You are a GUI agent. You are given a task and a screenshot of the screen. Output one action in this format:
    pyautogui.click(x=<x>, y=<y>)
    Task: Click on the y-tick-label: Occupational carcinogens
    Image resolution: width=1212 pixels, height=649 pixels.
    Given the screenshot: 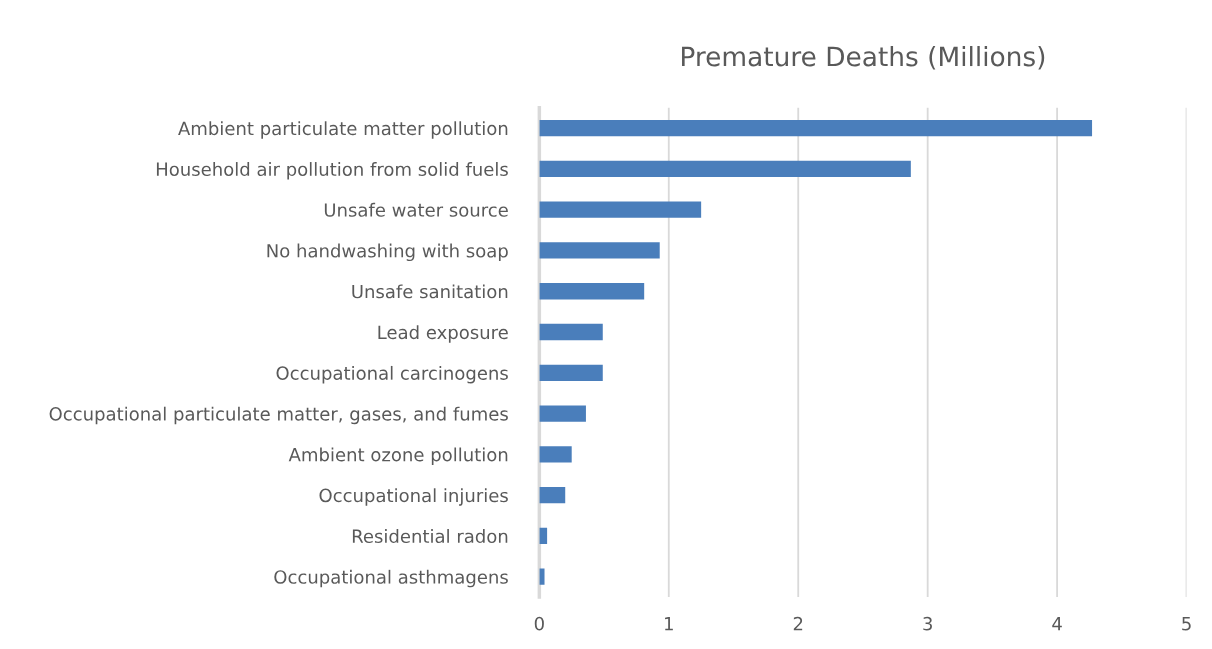 What is the action you would take?
    pyautogui.click(x=392, y=374)
    